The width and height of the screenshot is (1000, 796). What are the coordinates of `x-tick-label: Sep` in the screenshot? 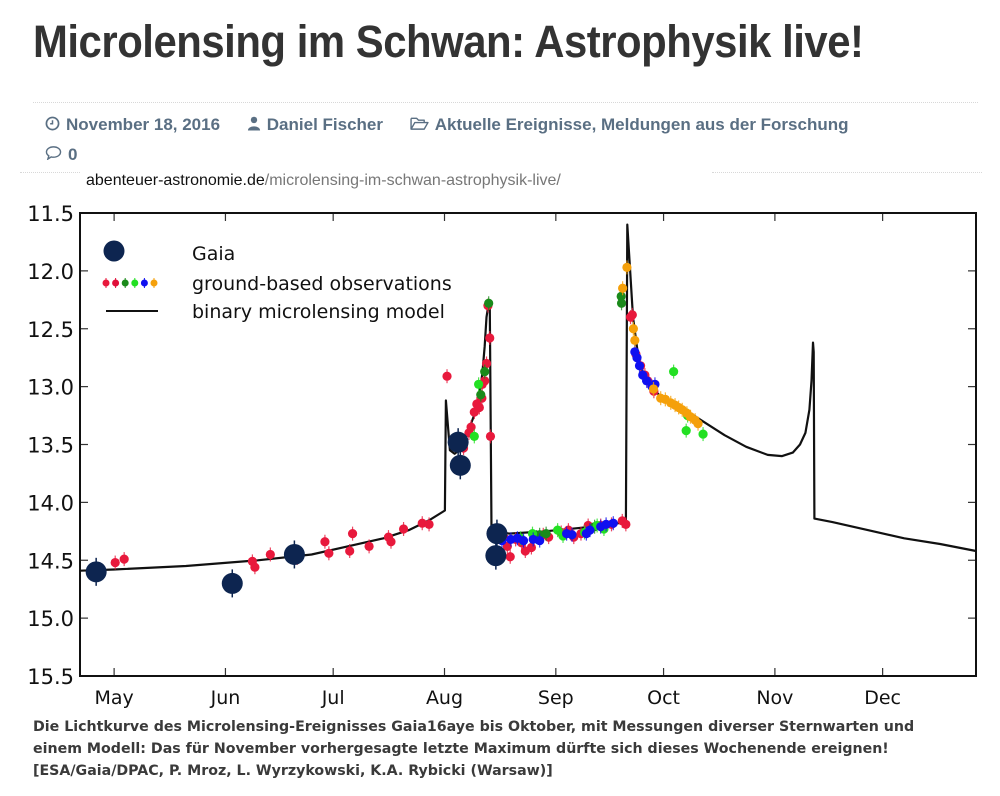 It's located at (556, 698).